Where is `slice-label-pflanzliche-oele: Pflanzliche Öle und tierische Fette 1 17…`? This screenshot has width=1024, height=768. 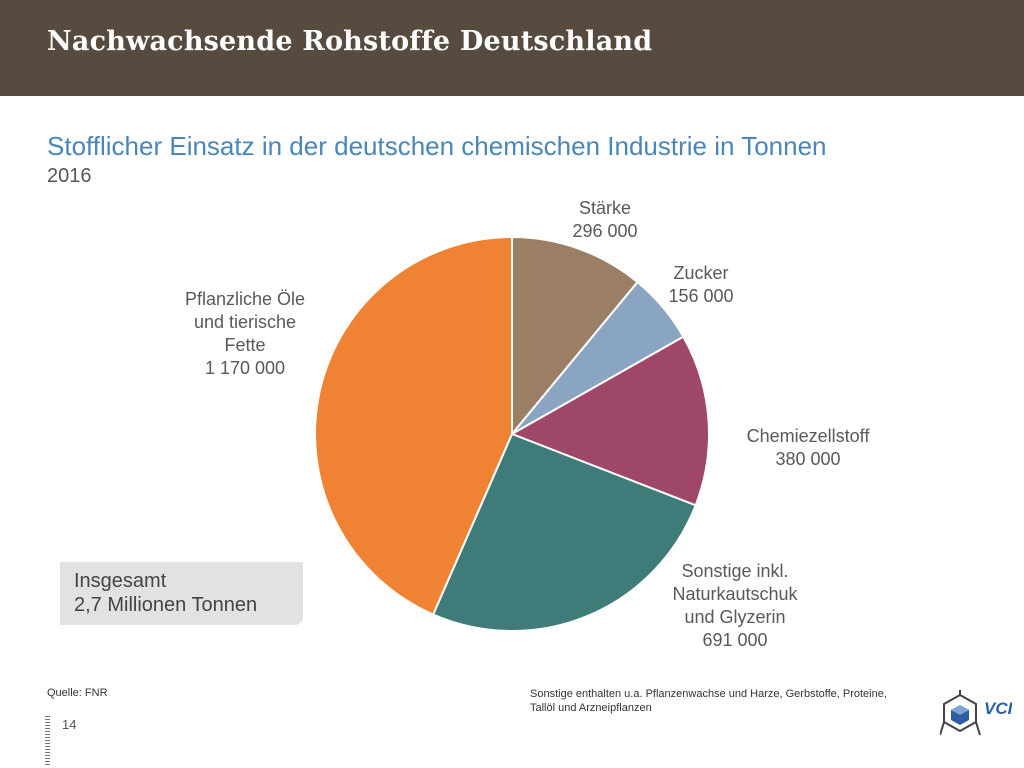
slice-label-pflanzliche-oele: Pflanzliche Öle und tierische Fette 1 17… is located at coordinates (245, 333).